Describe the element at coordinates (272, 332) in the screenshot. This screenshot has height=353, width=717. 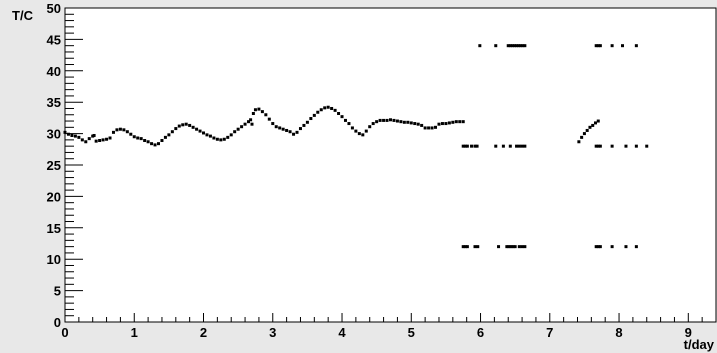
I see `x-tick-label: 3` at that location.